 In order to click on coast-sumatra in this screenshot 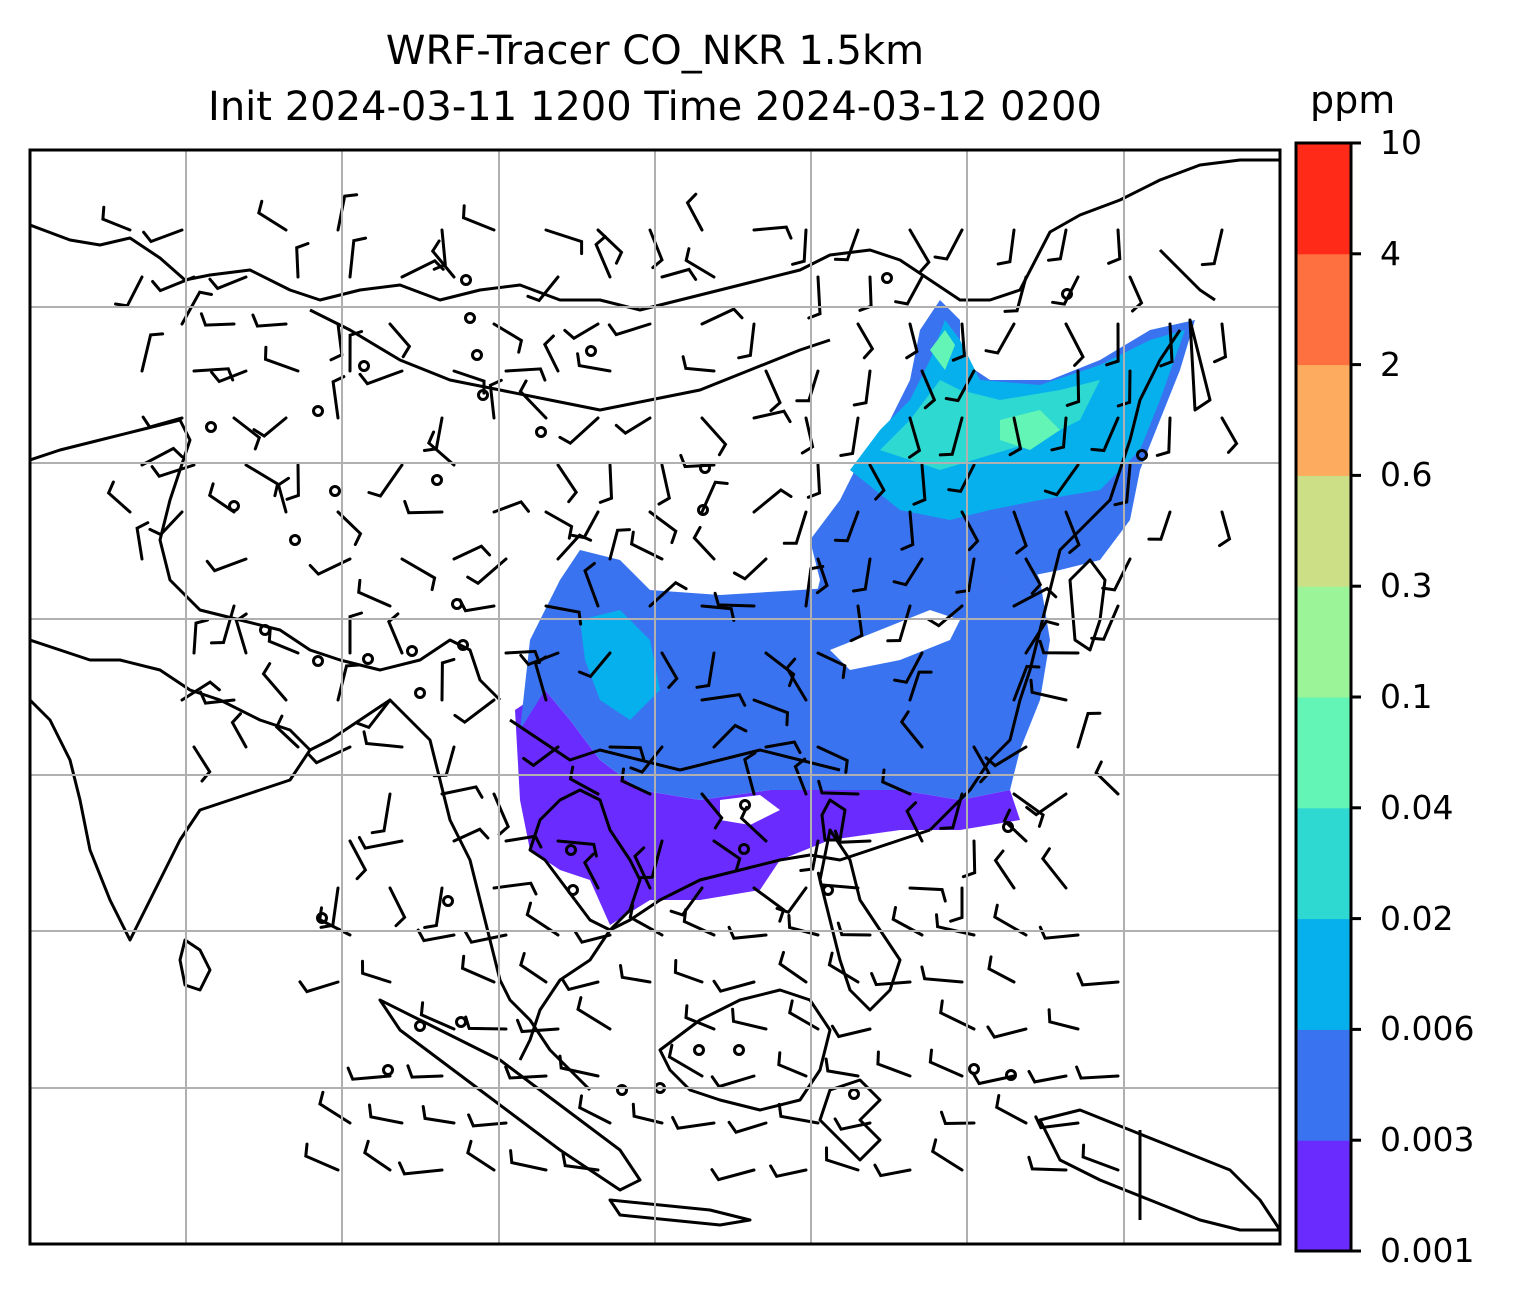, I will do `click(510, 1095)`.